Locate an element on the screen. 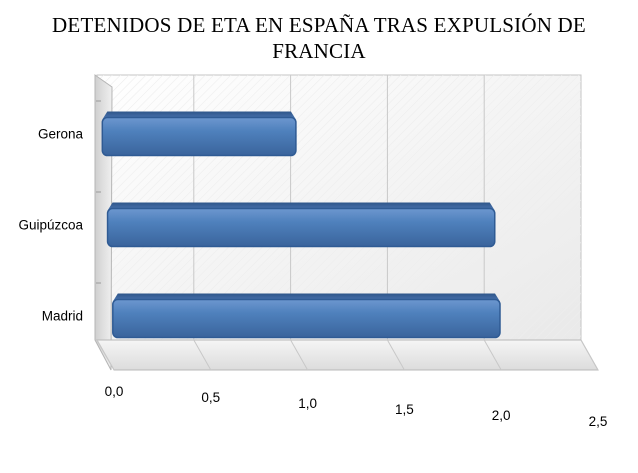 The width and height of the screenshot is (638, 473). bar-gerona is located at coordinates (199, 134).